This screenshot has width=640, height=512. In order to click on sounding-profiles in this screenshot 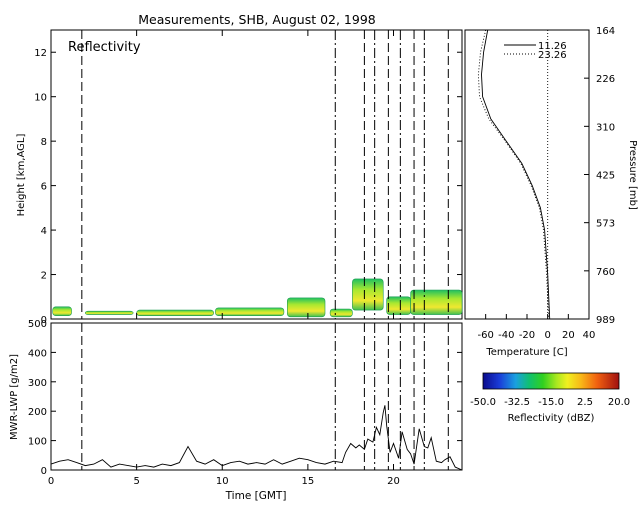, I will do `click(514, 174)`.